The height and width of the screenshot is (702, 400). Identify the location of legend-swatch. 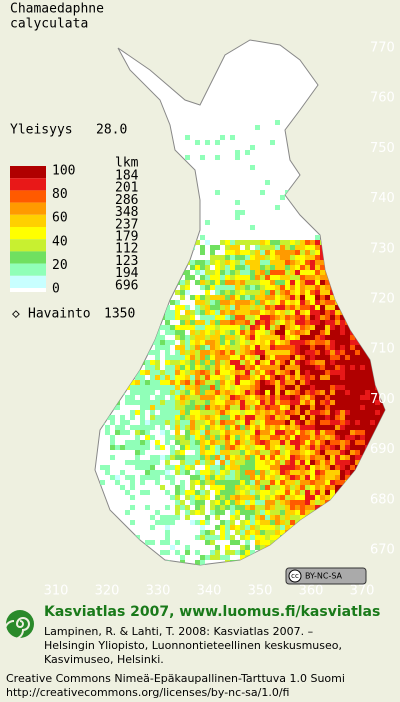
(28, 290).